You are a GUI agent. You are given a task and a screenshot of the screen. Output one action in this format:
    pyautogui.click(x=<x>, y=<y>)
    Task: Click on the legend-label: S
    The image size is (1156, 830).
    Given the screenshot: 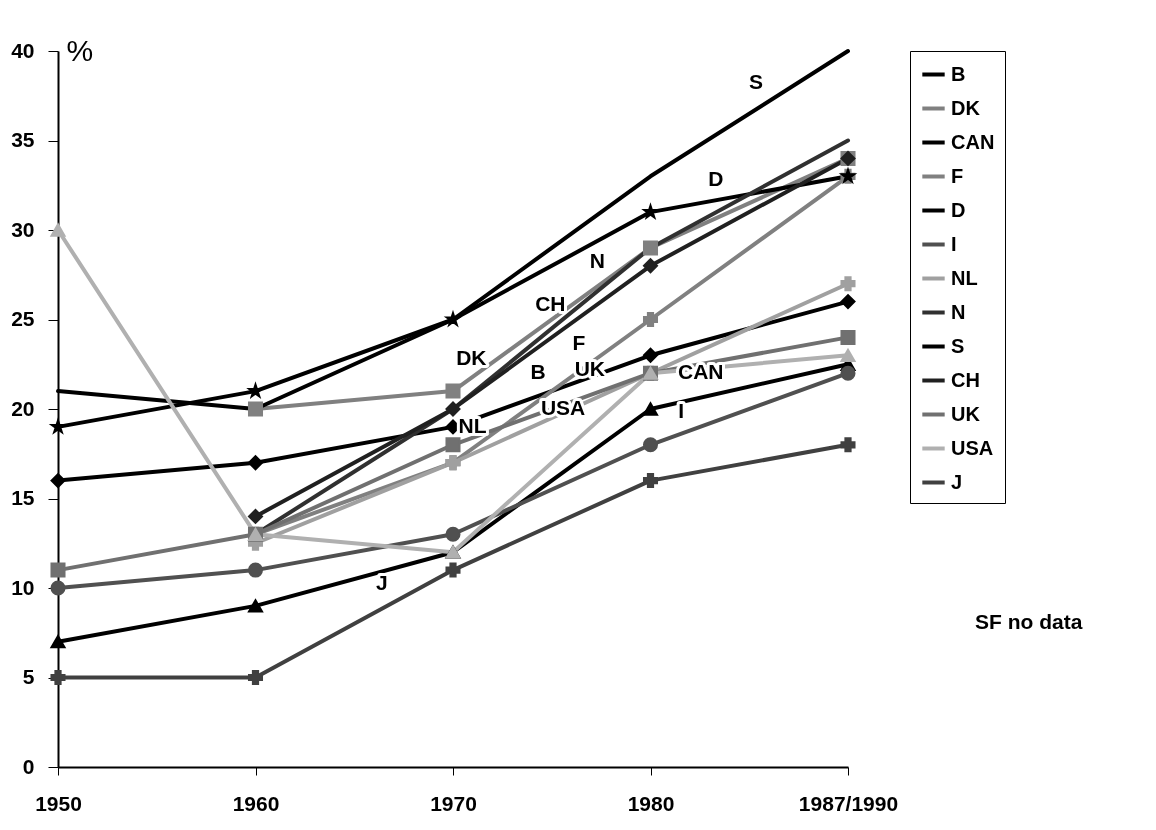 What is the action you would take?
    pyautogui.click(x=958, y=345)
    